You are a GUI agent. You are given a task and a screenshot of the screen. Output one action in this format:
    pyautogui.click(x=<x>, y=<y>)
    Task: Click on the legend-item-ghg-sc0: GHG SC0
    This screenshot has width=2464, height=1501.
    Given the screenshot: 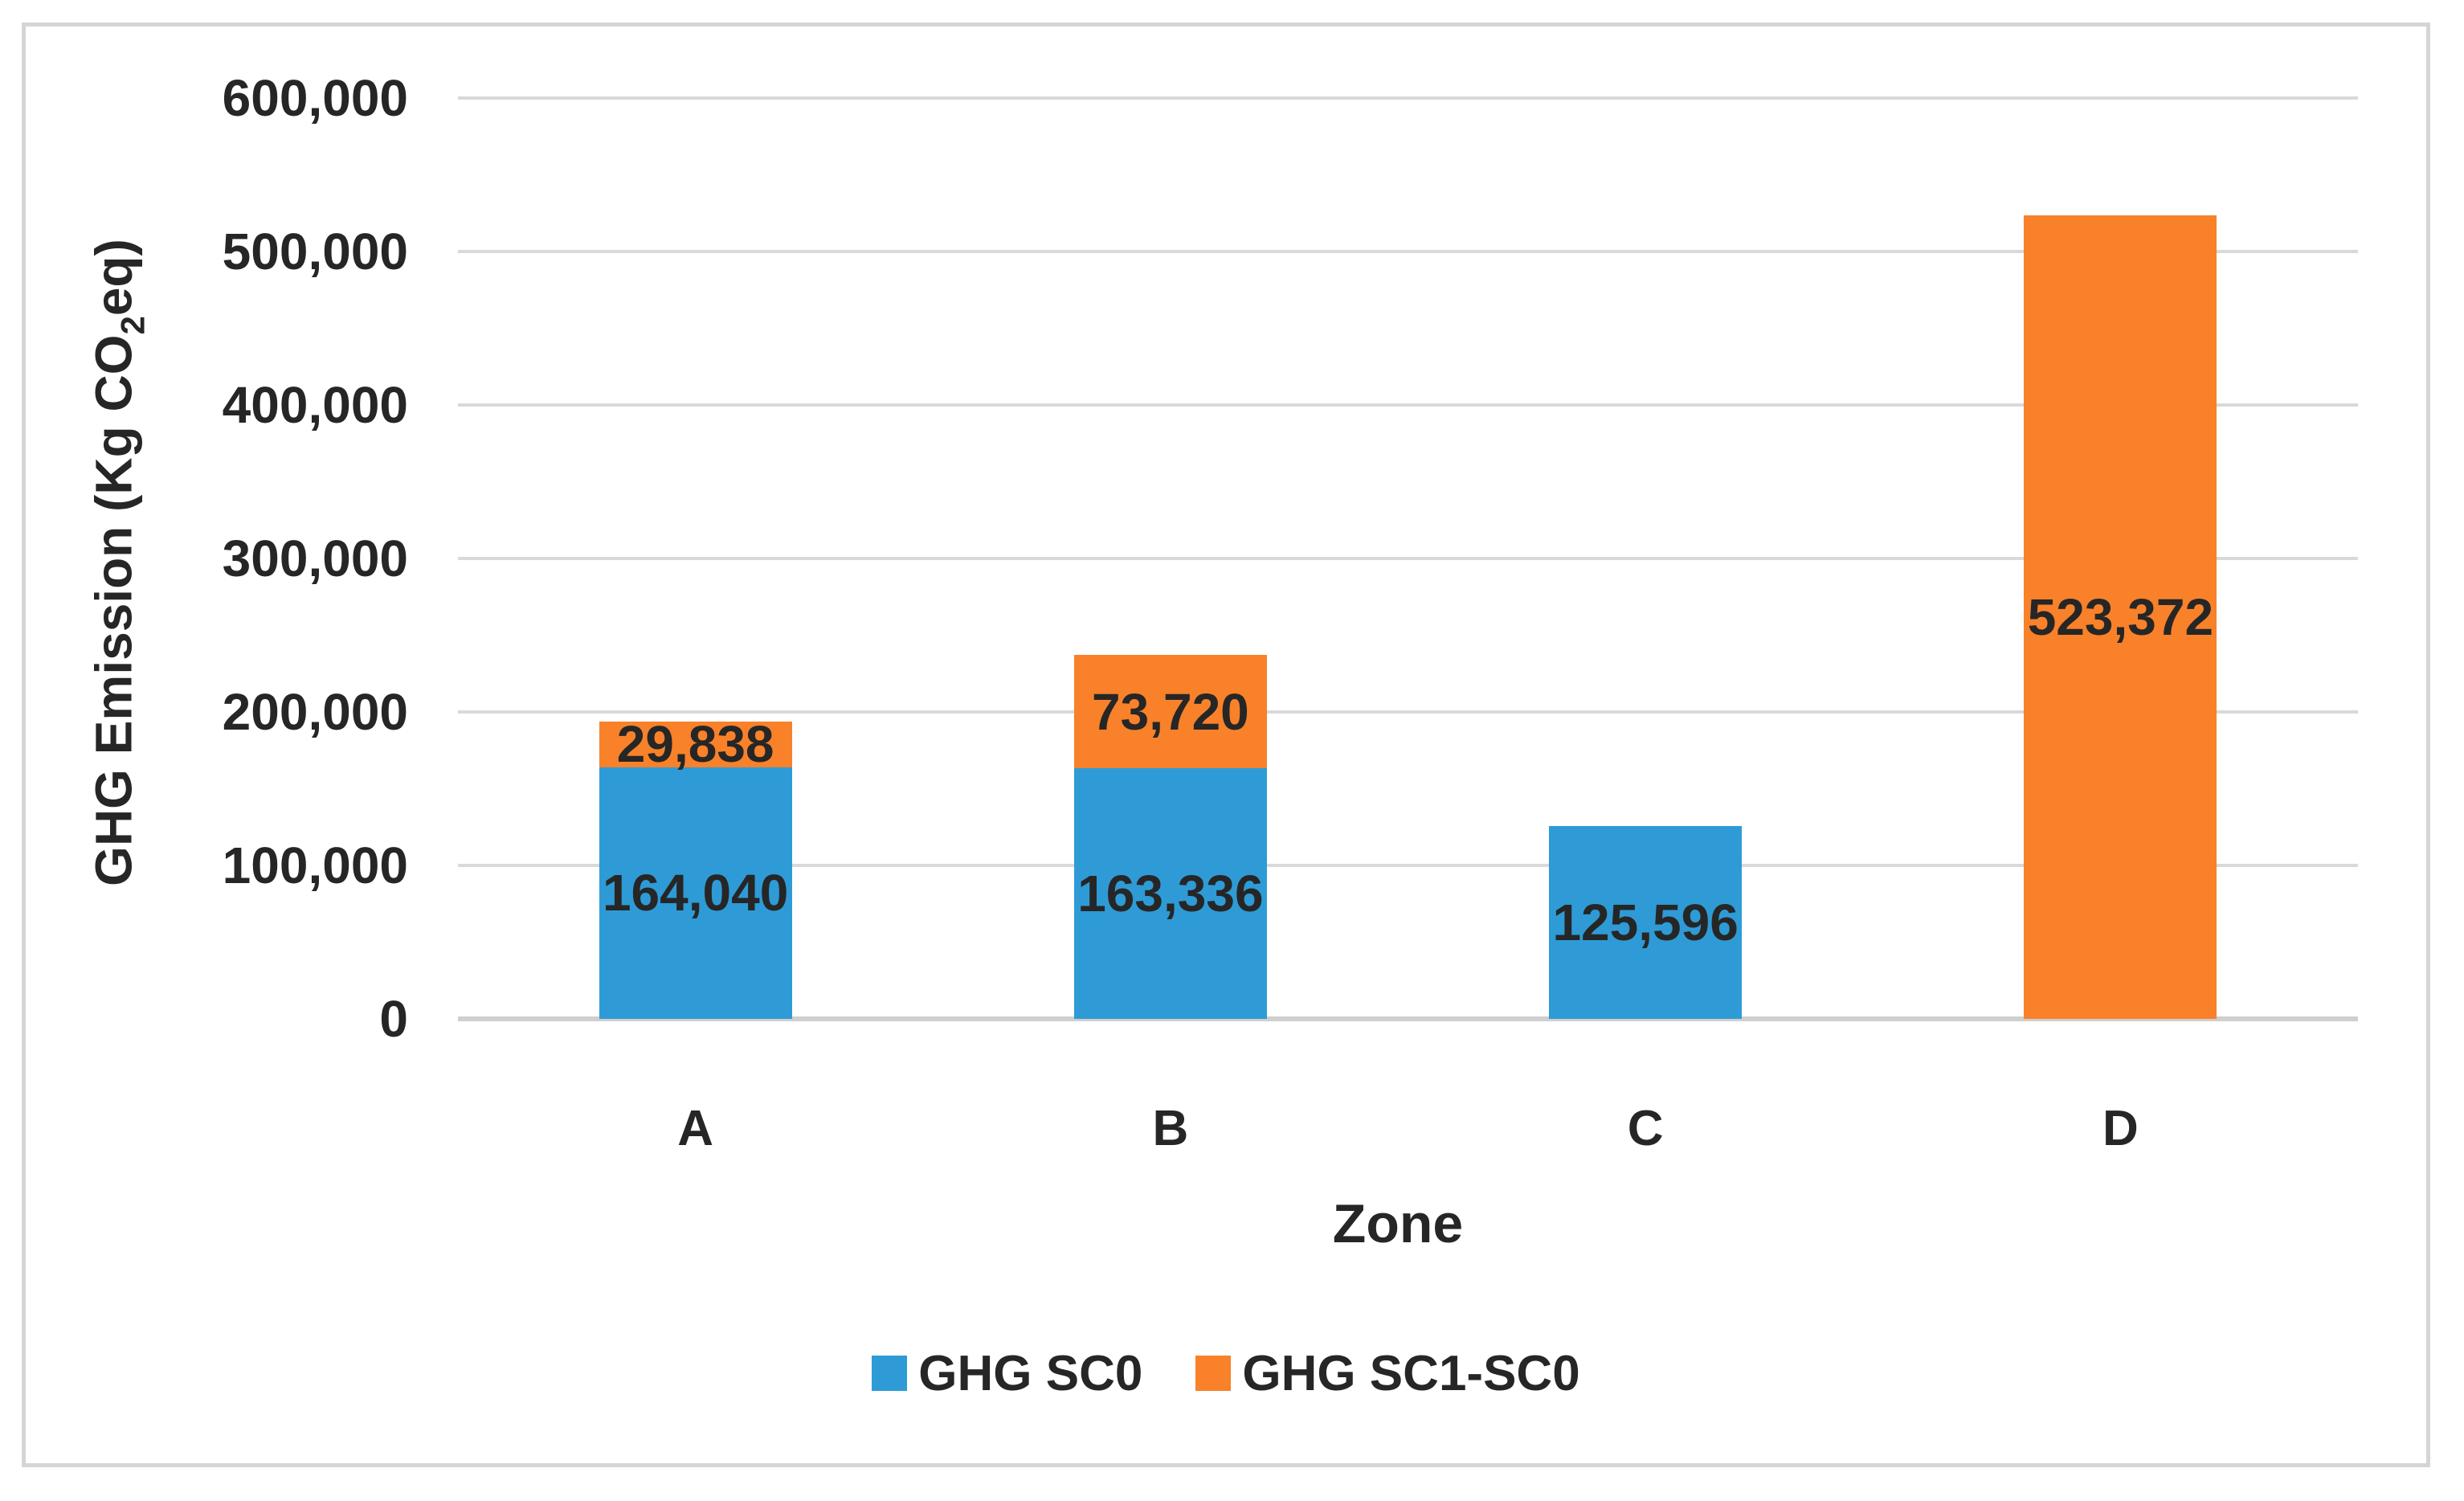 What is the action you would take?
    pyautogui.click(x=1007, y=1373)
    